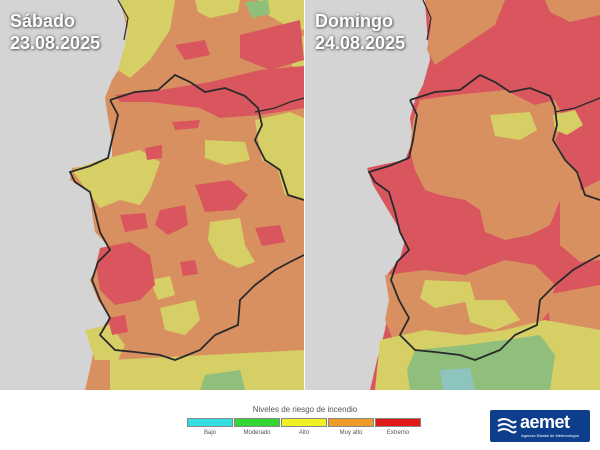 The image size is (600, 450). I want to click on panel-divider, so click(304, 195).